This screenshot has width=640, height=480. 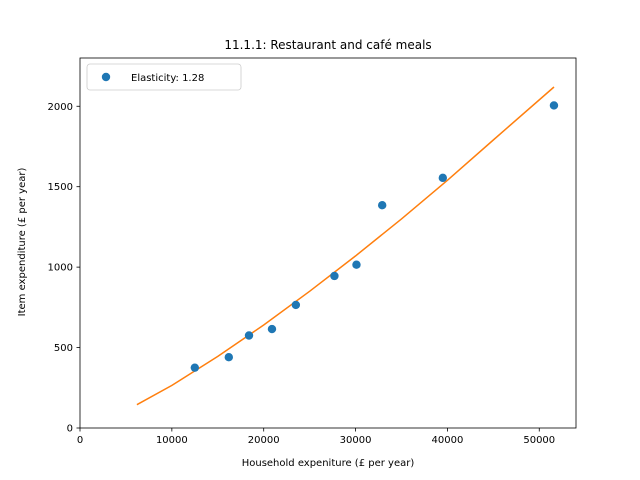 What do you see at coordinates (63, 348) in the screenshot?
I see `y-tick-label: 500` at bounding box center [63, 348].